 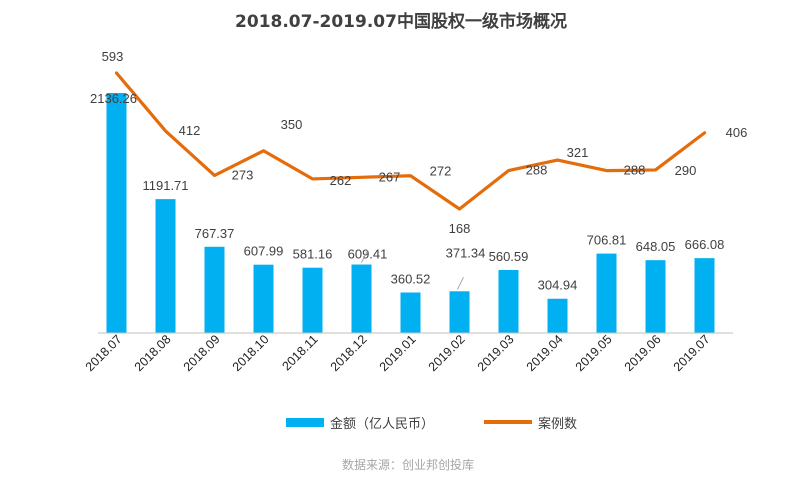 What do you see at coordinates (557, 424) in the screenshot?
I see `legend-line-label: 案例数` at bounding box center [557, 424].